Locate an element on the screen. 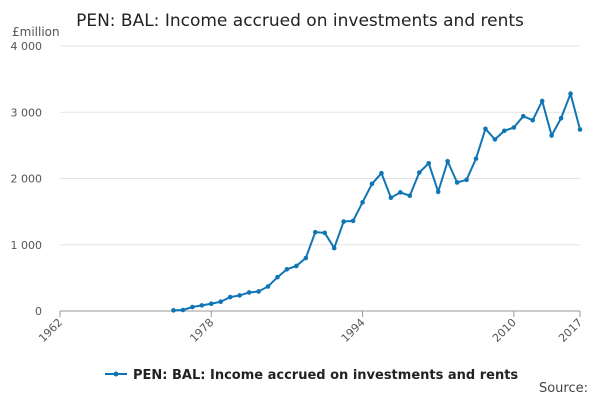  y-tick-label: 2 000 is located at coordinates (27, 179).